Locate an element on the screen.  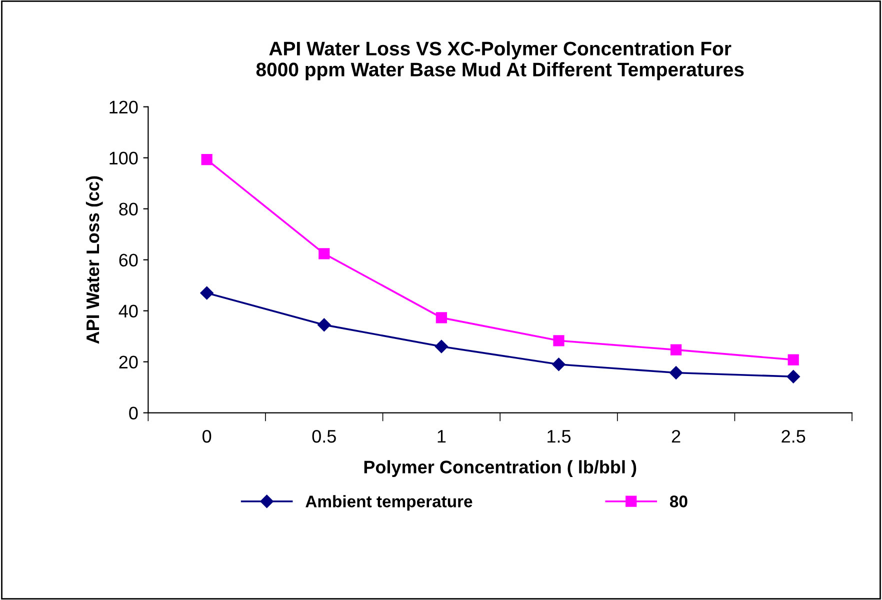
x-tick-label: 1.5 is located at coordinates (559, 436).